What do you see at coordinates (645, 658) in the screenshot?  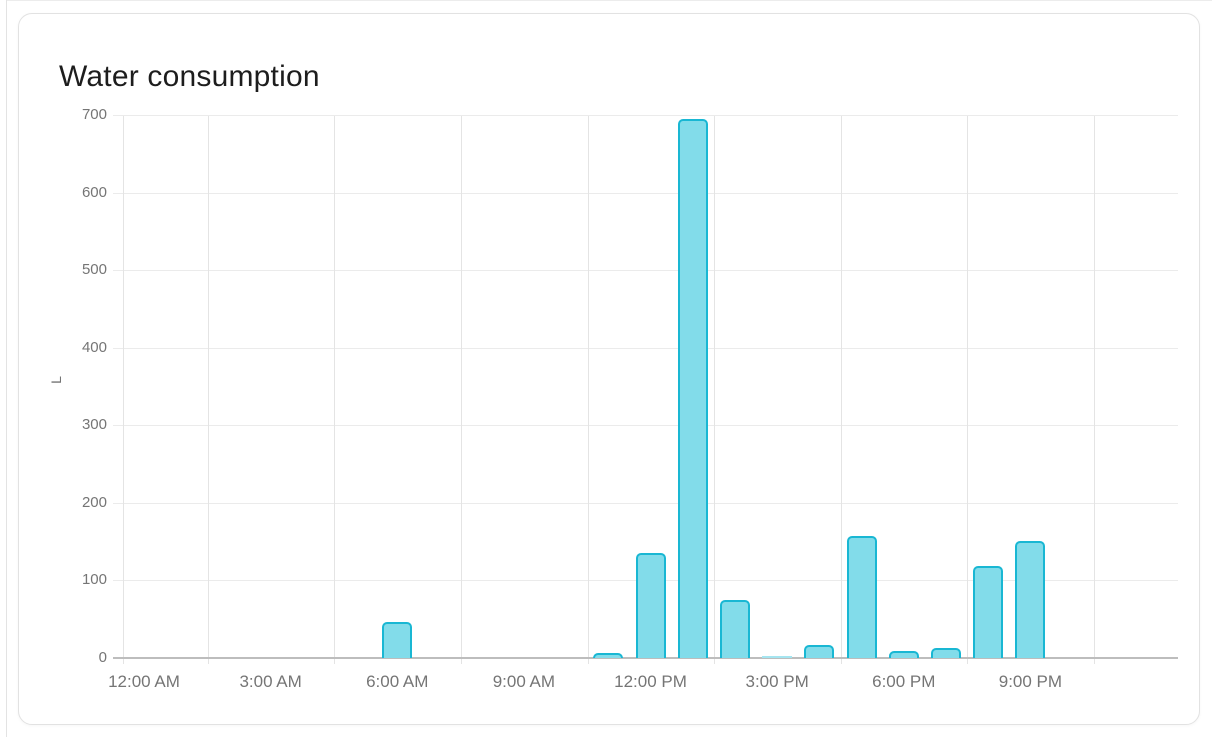 I see `x-axis-line` at bounding box center [645, 658].